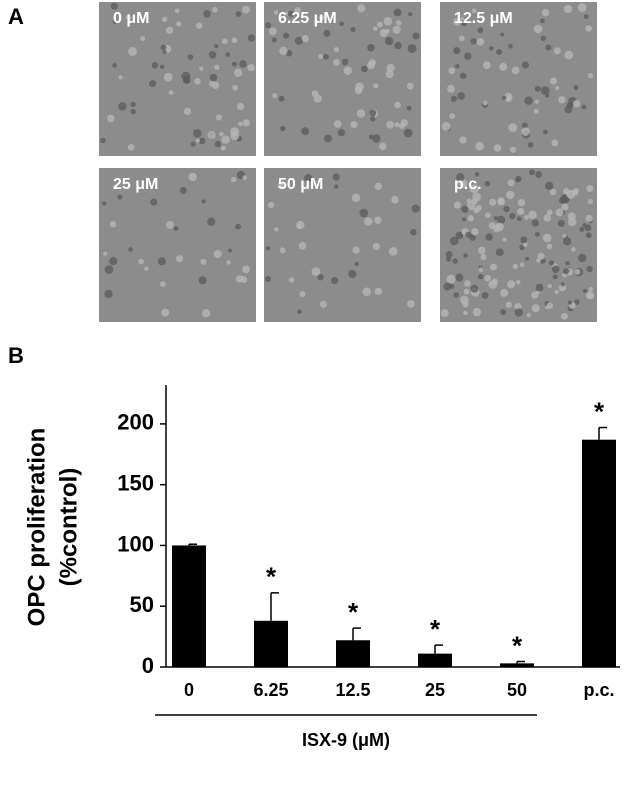 Image resolution: width=640 pixels, height=786 pixels. Describe the element at coordinates (135, 184) in the screenshot. I see `micrograph-label: 25 μM` at that location.